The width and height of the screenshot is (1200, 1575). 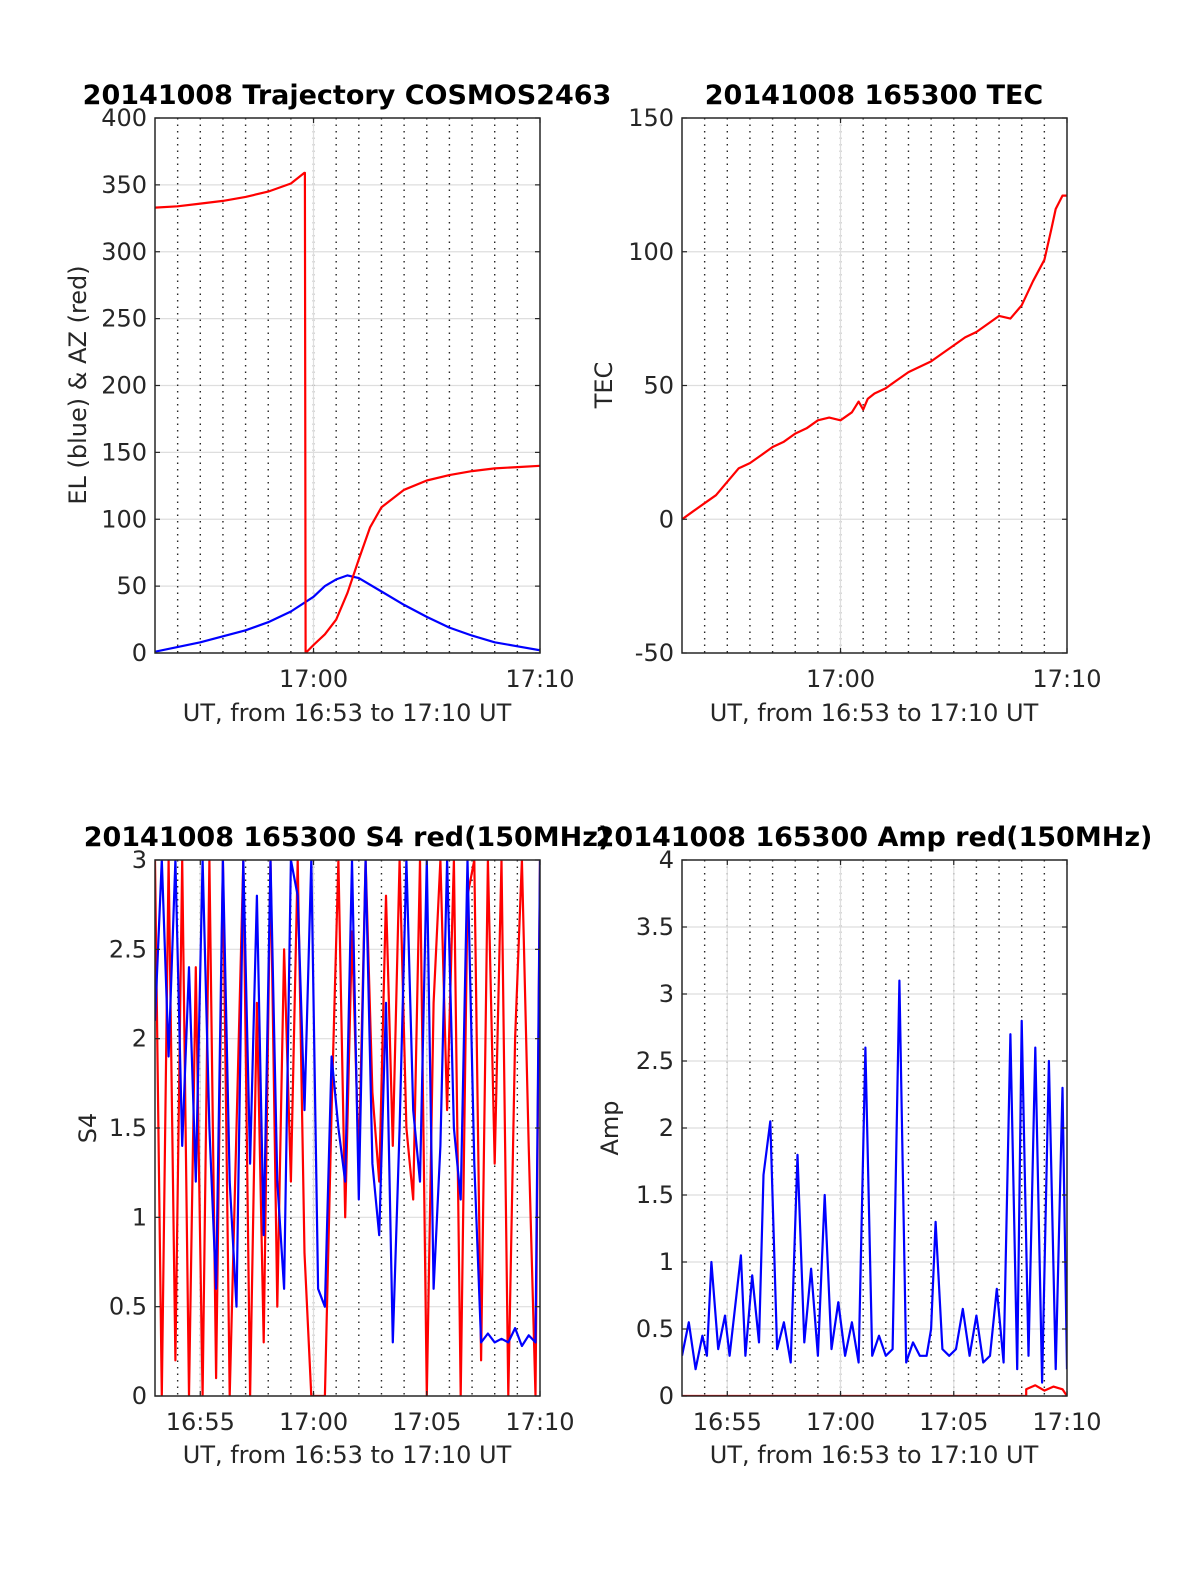 I want to click on chart-title: 20141008 Trajectory COSMOS2463, so click(x=347, y=95).